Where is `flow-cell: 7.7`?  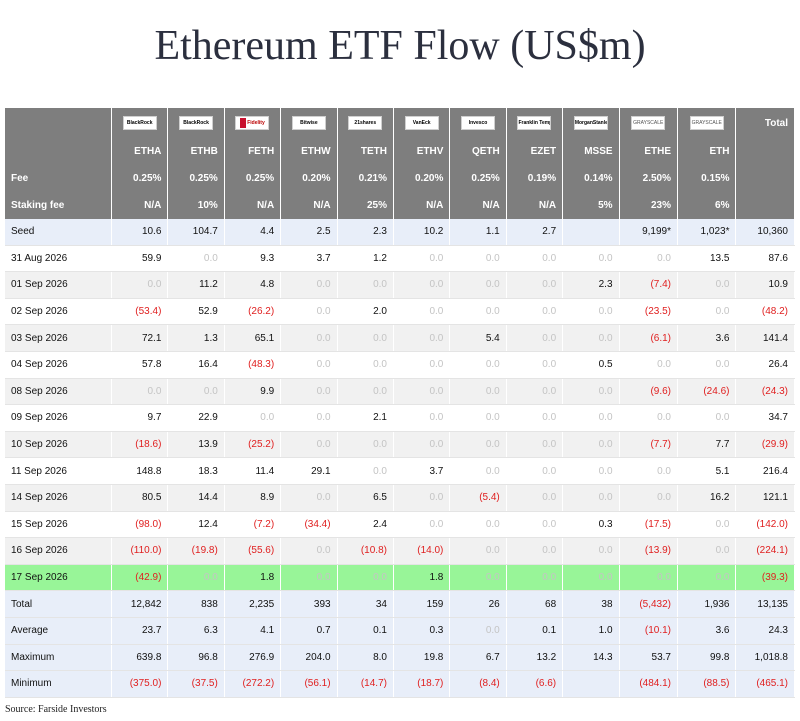 flow-cell: 7.7 is located at coordinates (707, 445).